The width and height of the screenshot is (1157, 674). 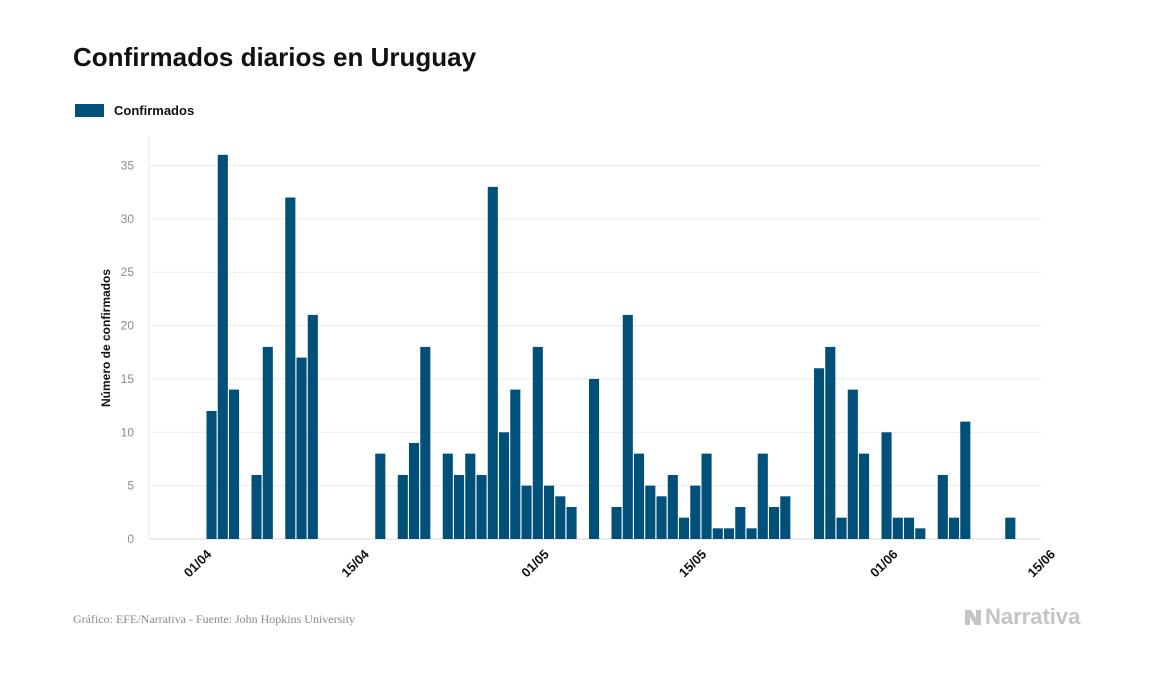 I want to click on y-tick-label: 35, so click(x=128, y=166).